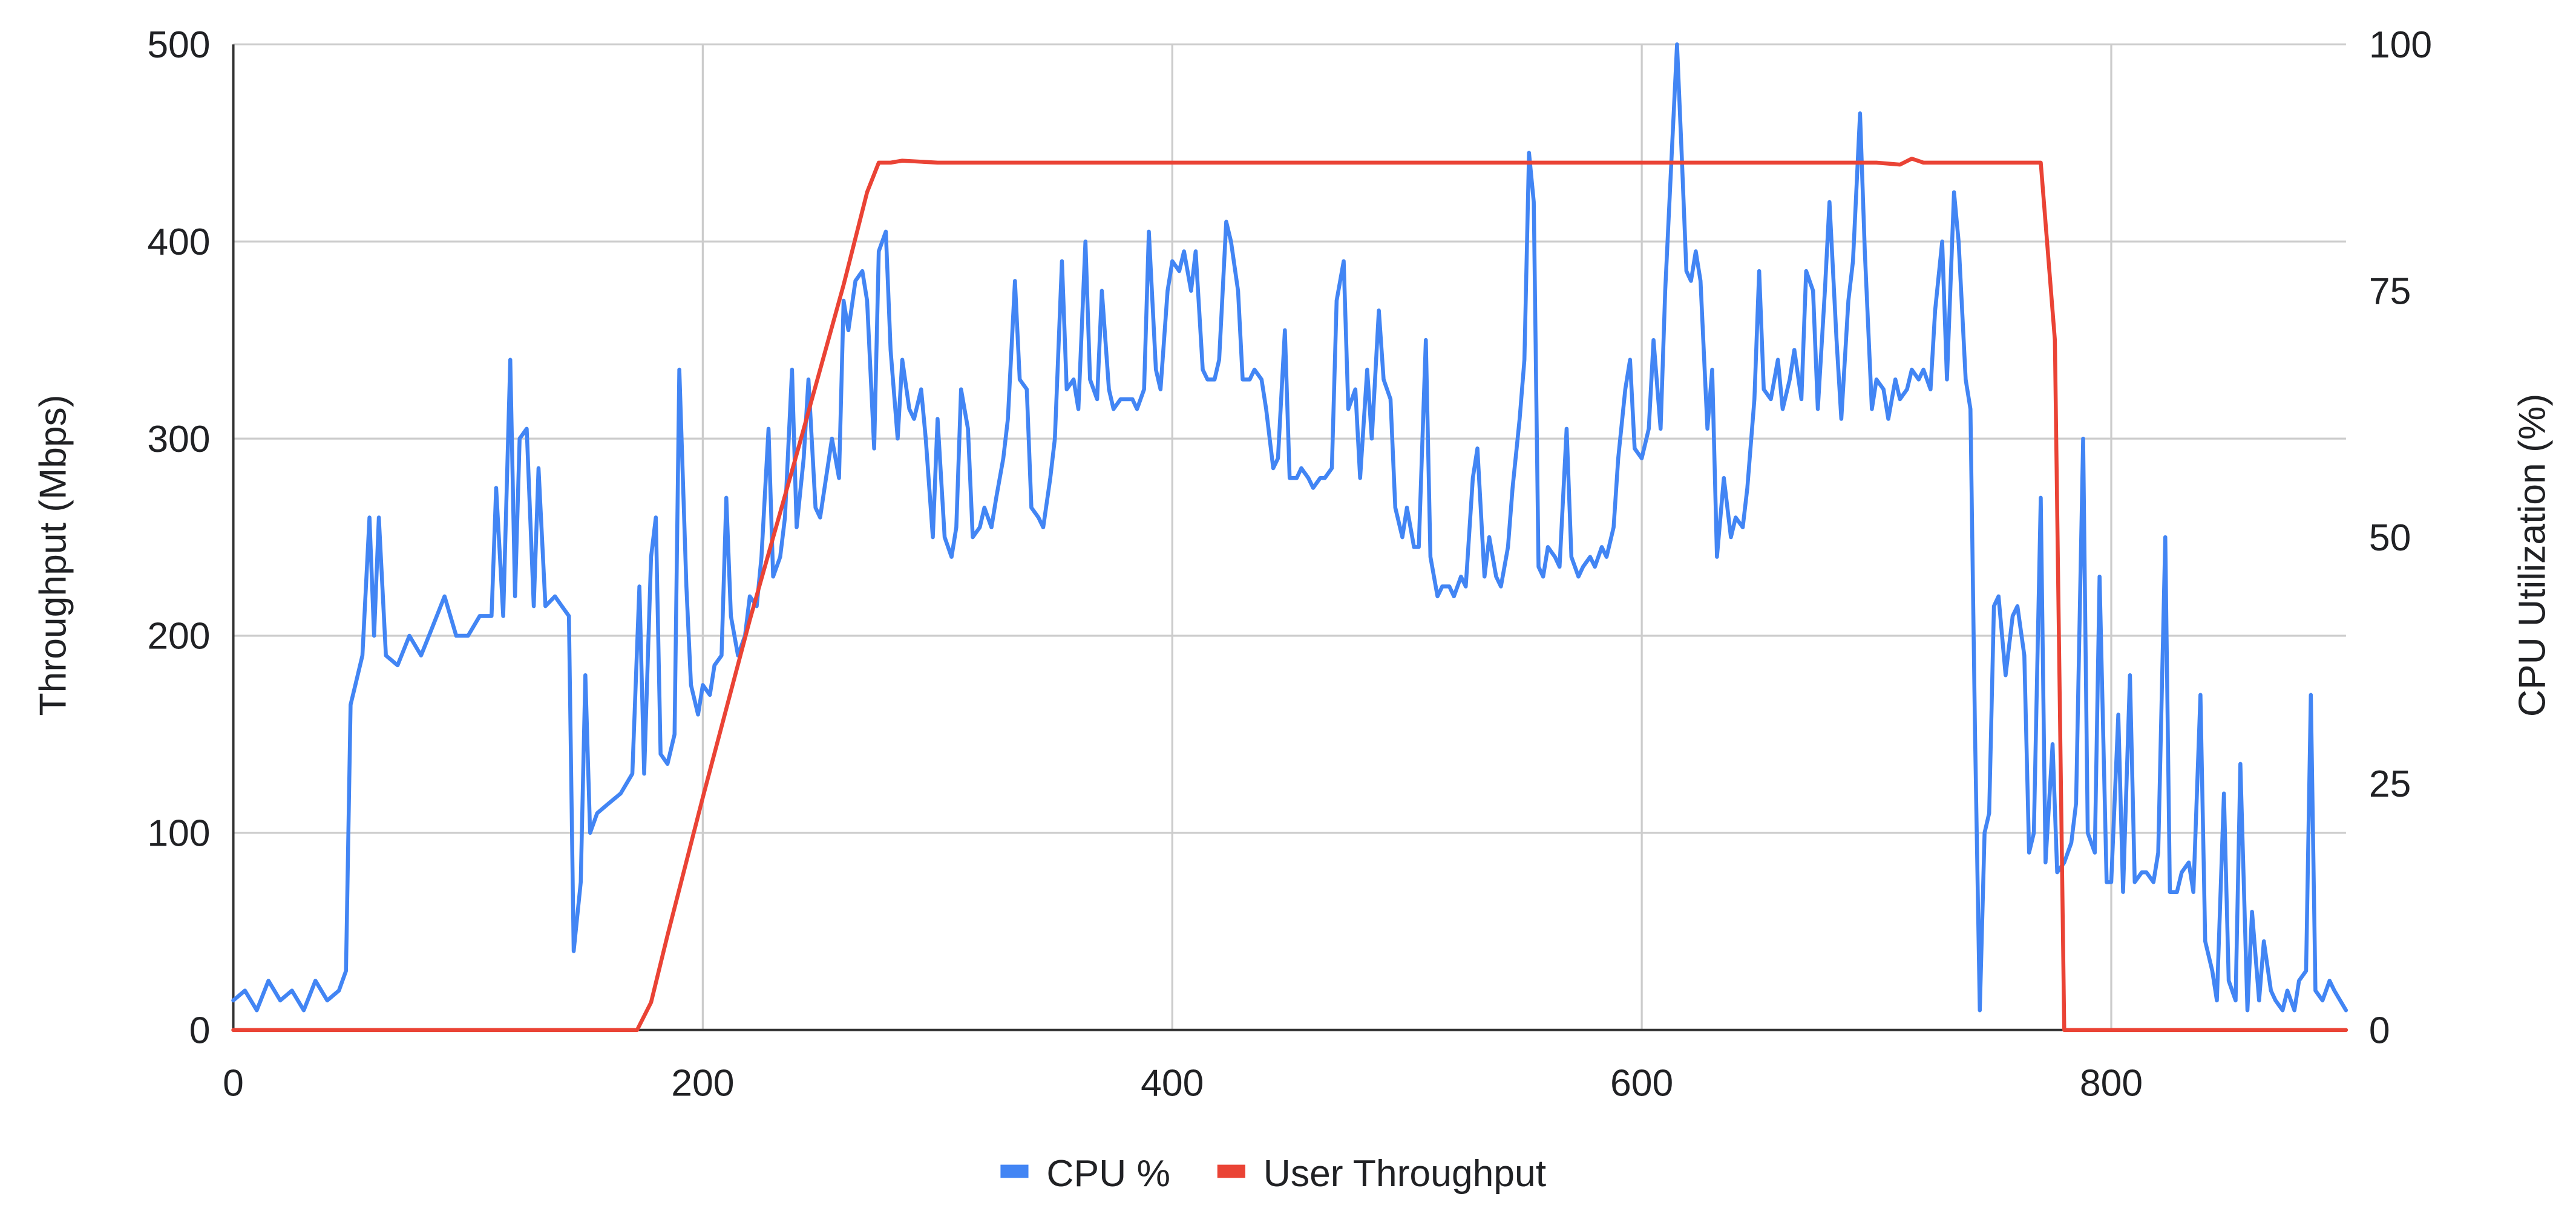  What do you see at coordinates (178, 439) in the screenshot?
I see `y-tick-label-left: 300` at bounding box center [178, 439].